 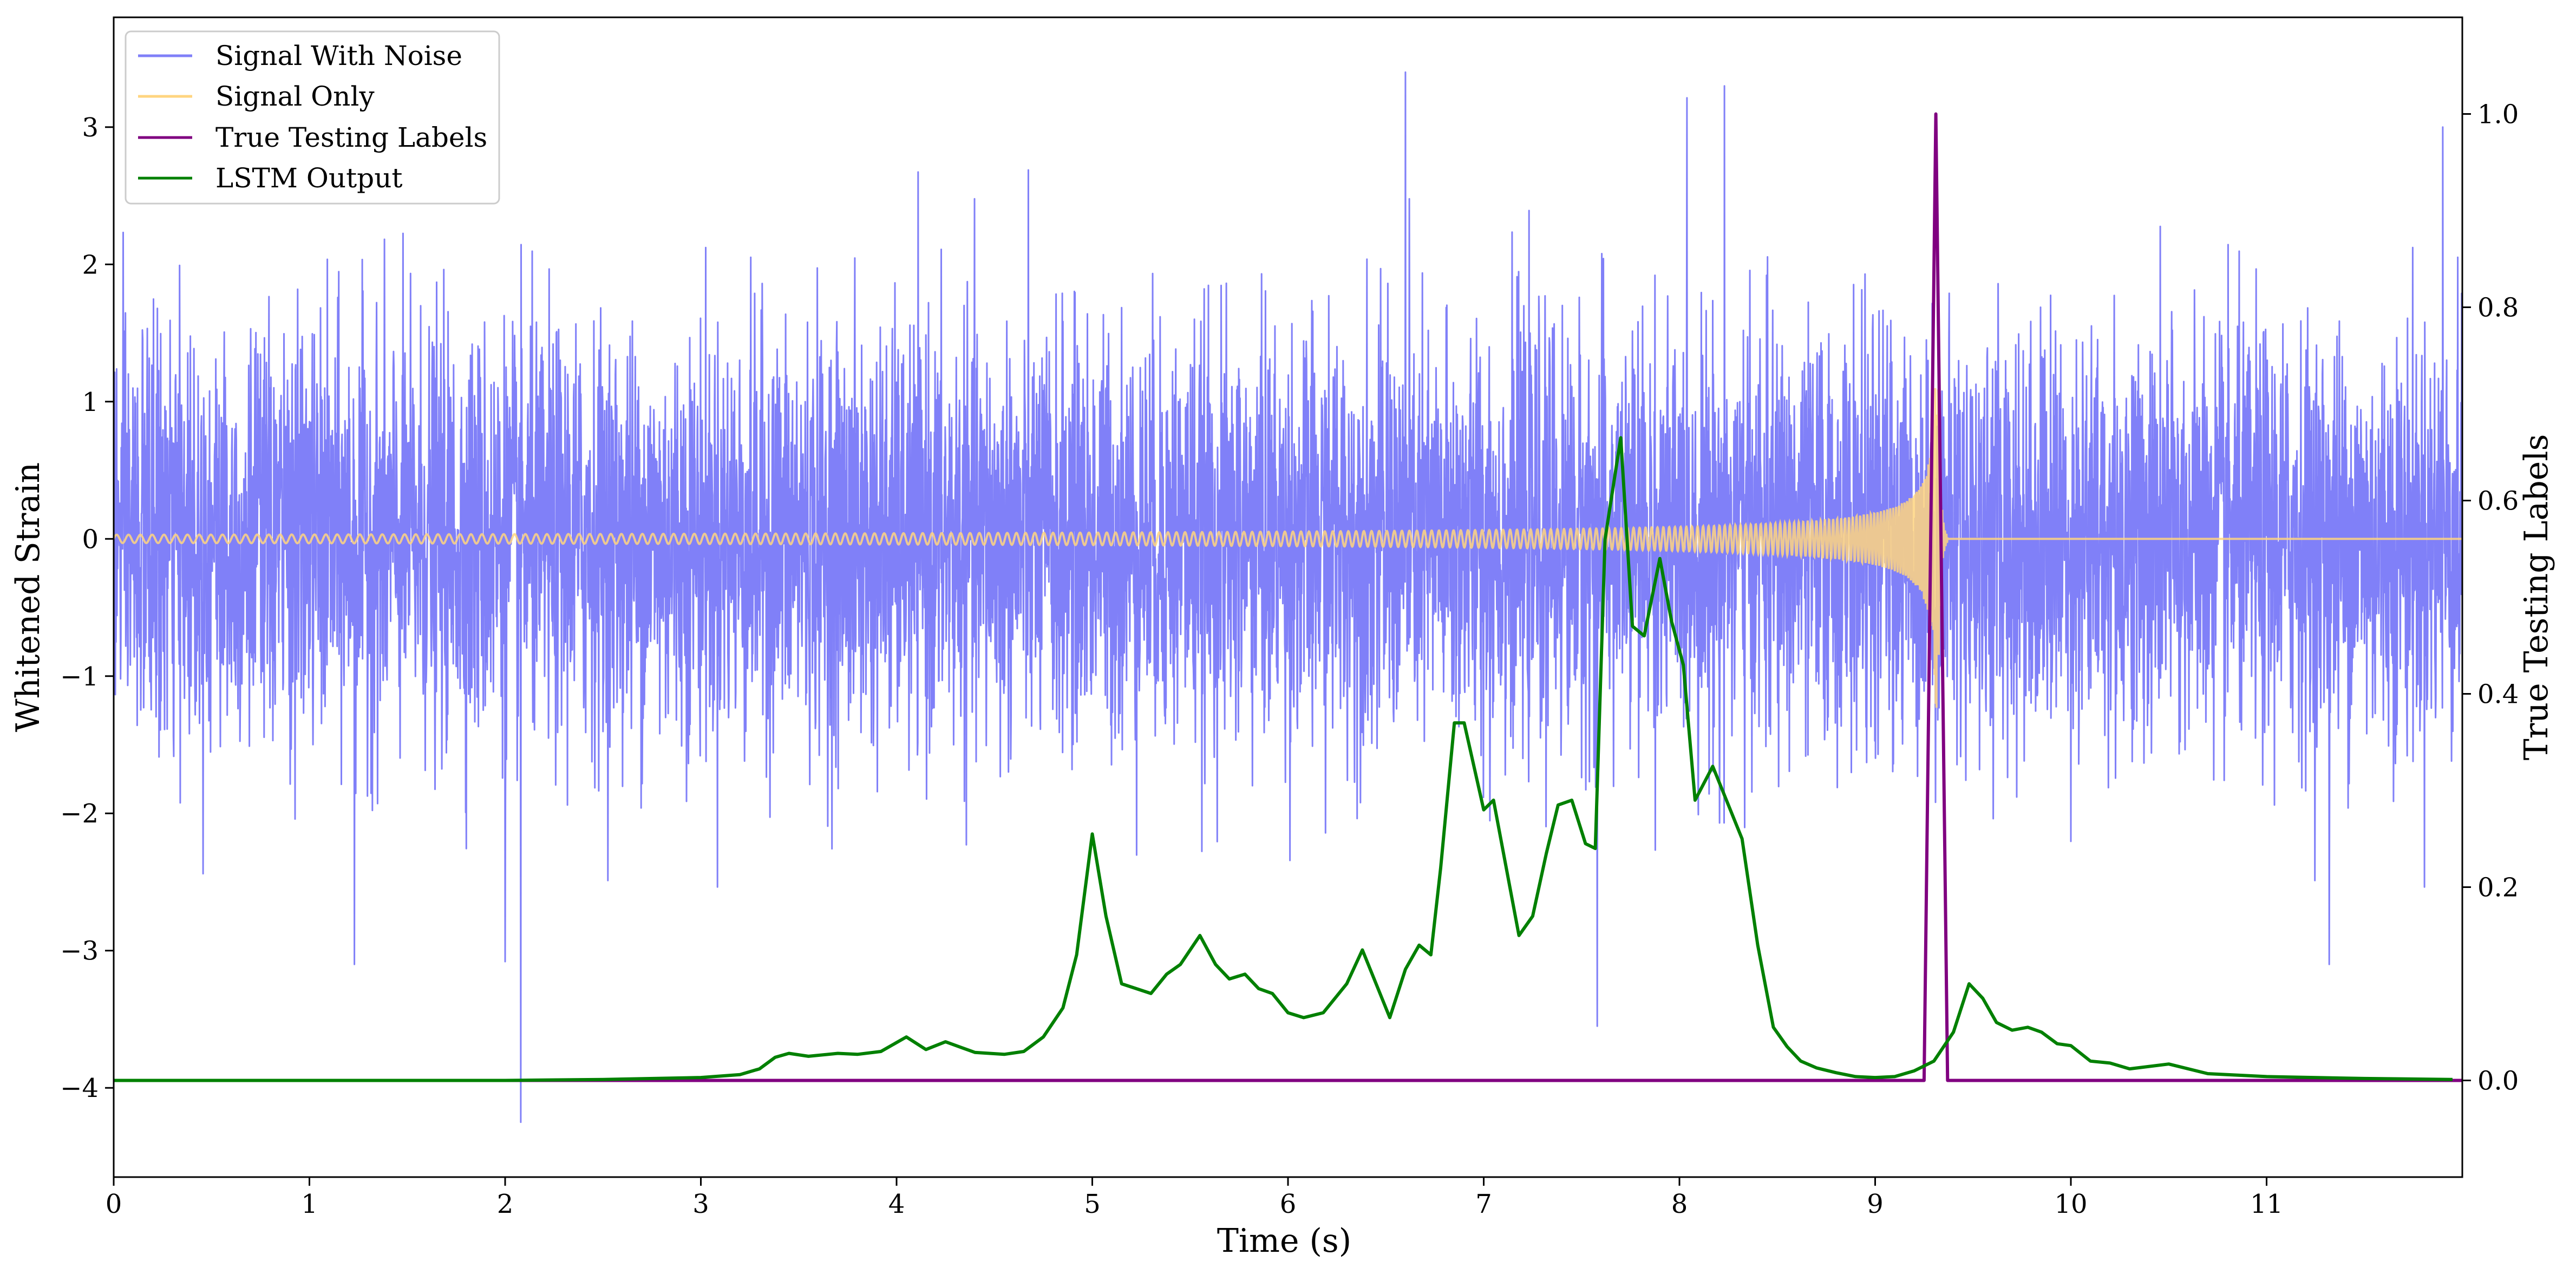 What do you see at coordinates (1875, 1204) in the screenshot?
I see `x-tick-label: 9` at bounding box center [1875, 1204].